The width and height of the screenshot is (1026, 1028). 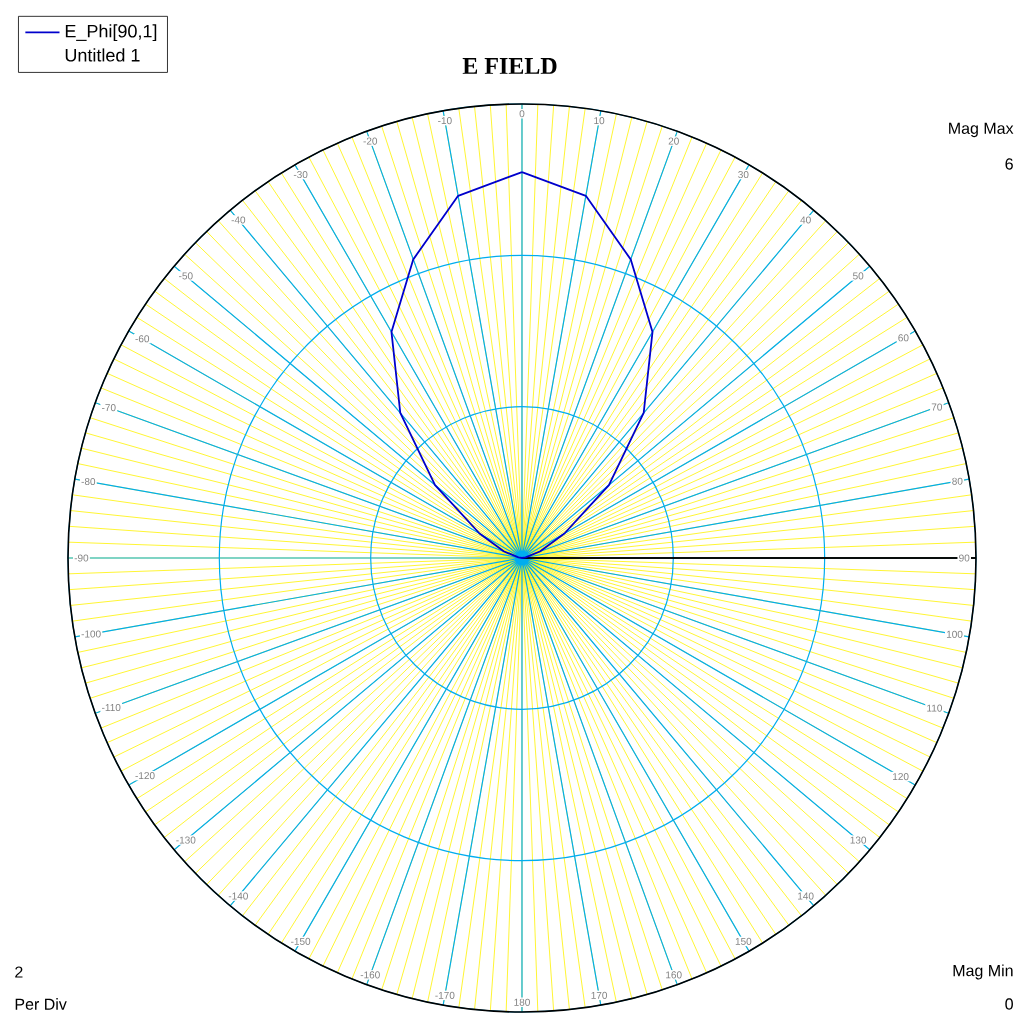 I want to click on text: Untitled 1, so click(x=102, y=55).